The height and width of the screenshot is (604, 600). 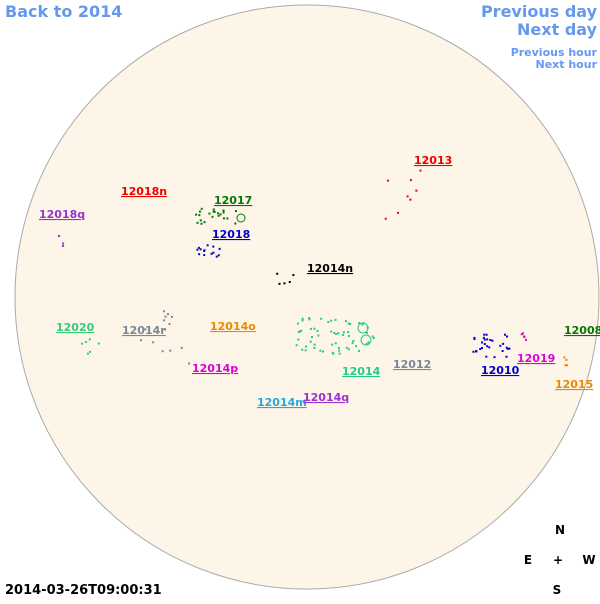 What do you see at coordinates (215, 368) in the screenshot?
I see `region-label: 12014p` at bounding box center [215, 368].